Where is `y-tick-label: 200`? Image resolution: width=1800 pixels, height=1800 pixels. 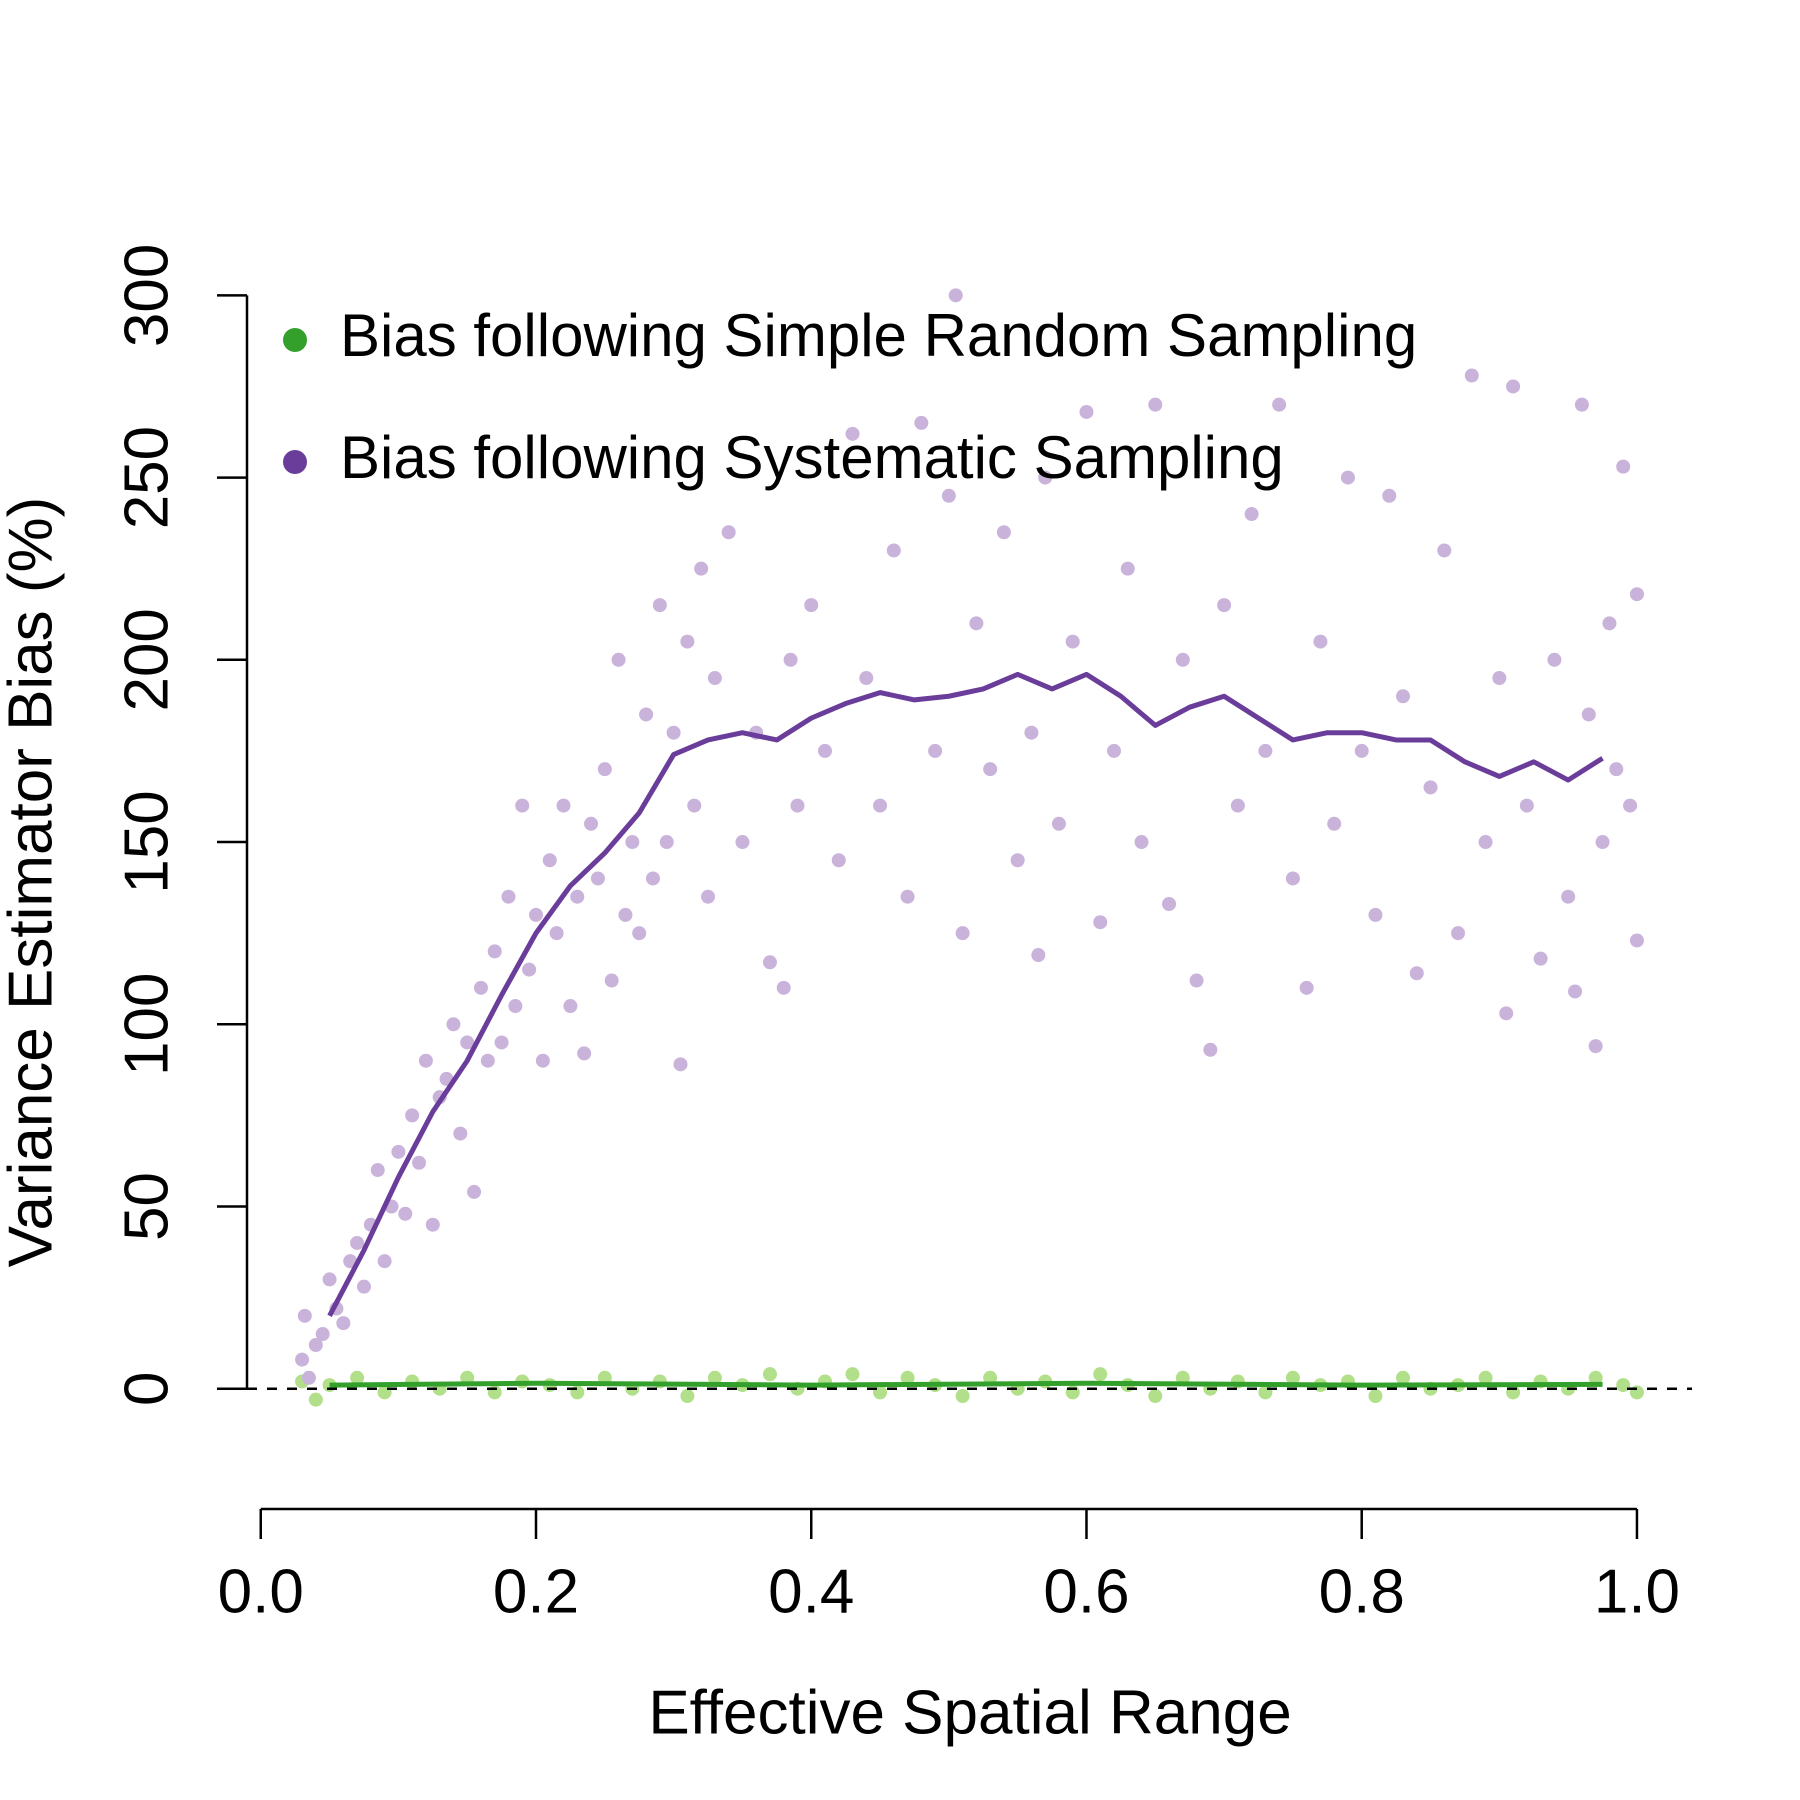
y-tick-label: 200 is located at coordinates (146, 659).